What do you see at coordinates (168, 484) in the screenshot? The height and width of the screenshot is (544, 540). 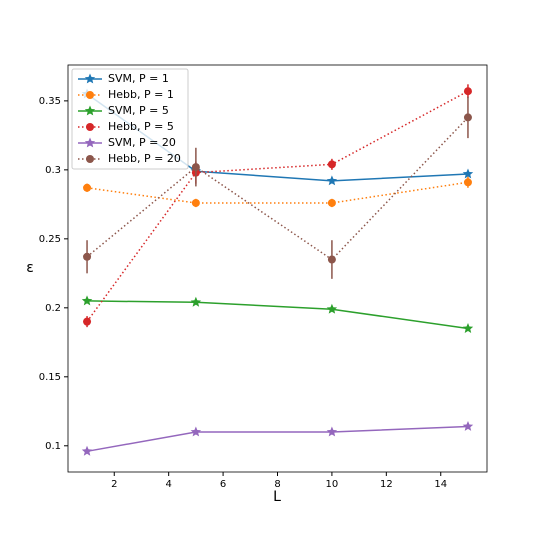 I see `x-tick-label: 4` at bounding box center [168, 484].